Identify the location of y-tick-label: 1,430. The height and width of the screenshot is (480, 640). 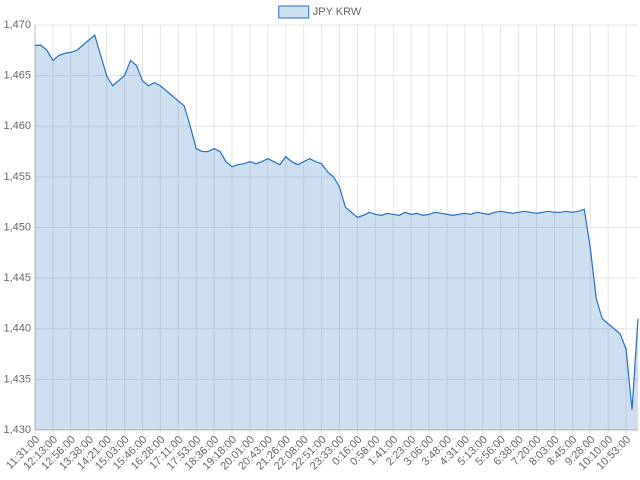
(17, 430).